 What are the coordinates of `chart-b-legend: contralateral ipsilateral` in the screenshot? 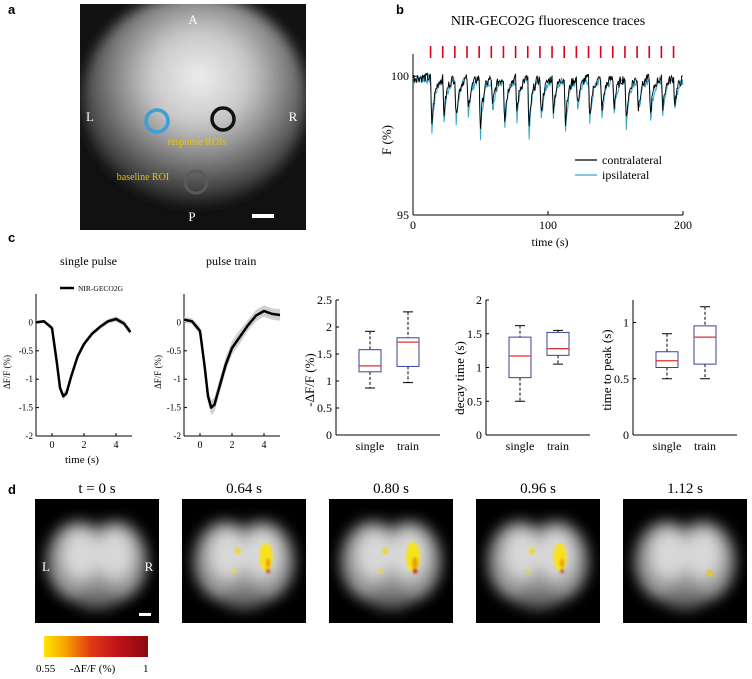 It's located at (619, 167).